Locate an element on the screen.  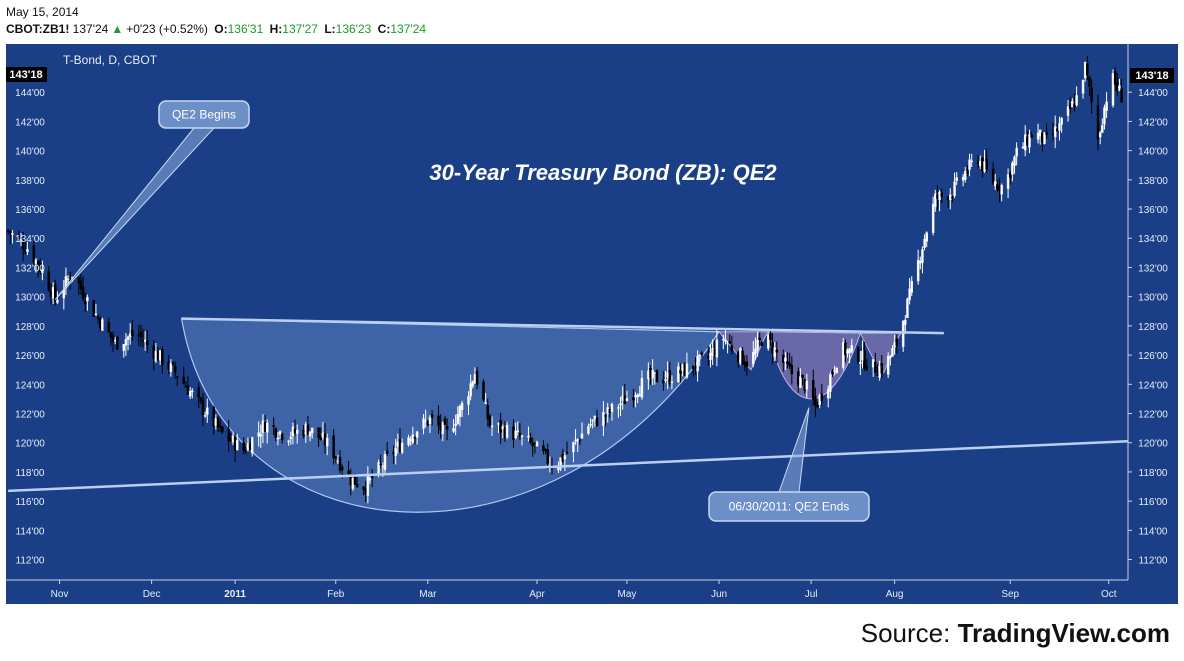
change-value: +0'23 (+0.52%) is located at coordinates (167, 29).